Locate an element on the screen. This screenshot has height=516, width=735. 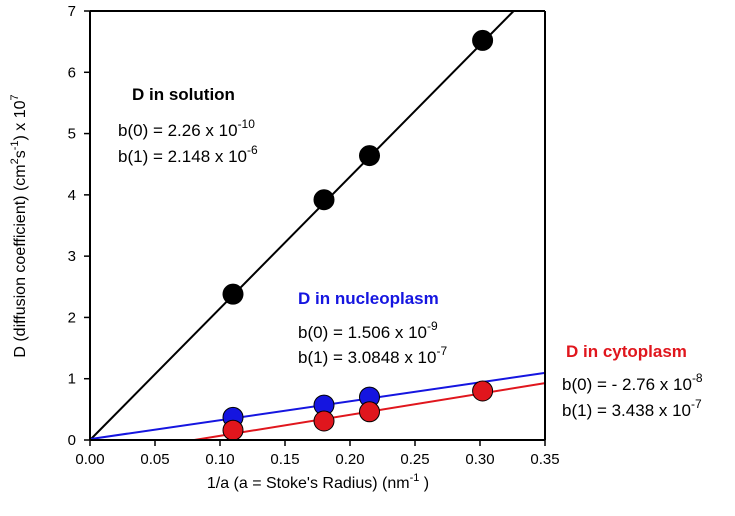
annotation-nucleoplasm-b1: b(1) = 3.0848 x 10-7 is located at coordinates (372, 355).